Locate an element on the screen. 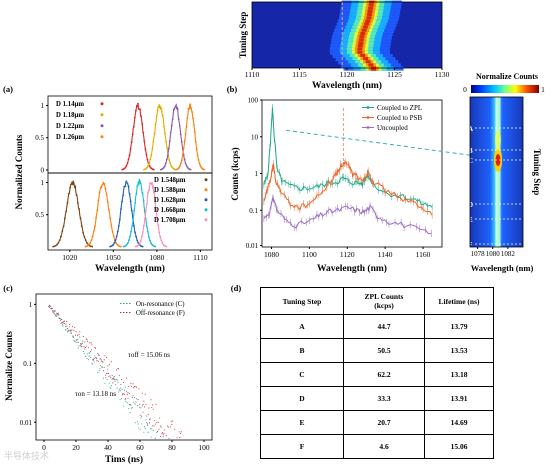  col-header: Lifetime (ns) is located at coordinates (459, 301).